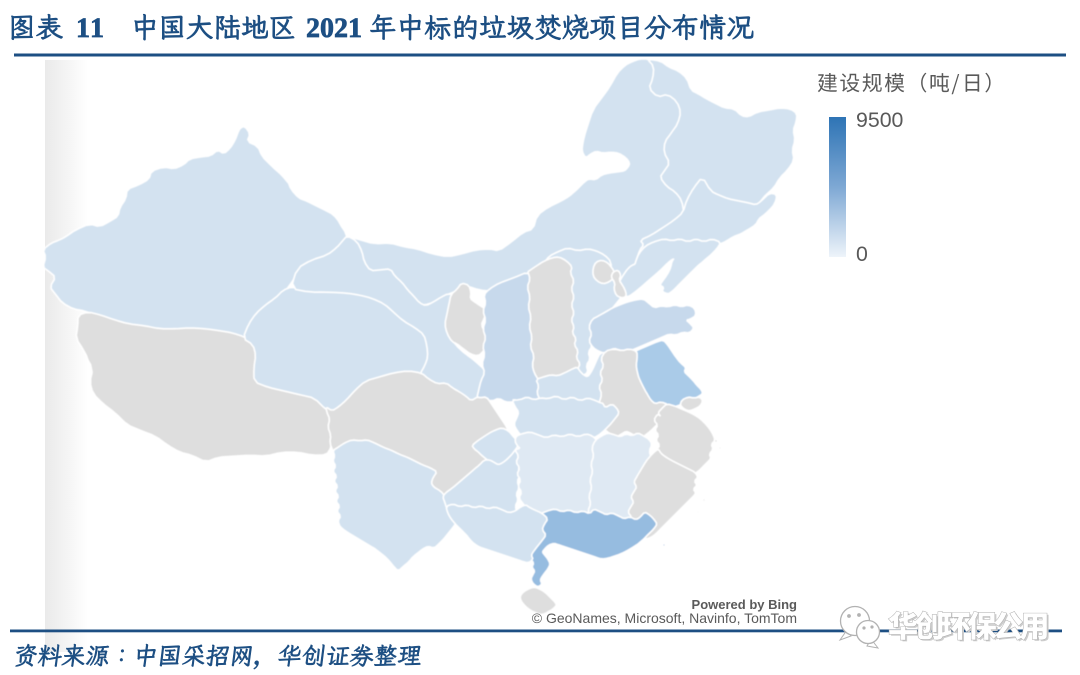  What do you see at coordinates (880, 120) in the screenshot?
I see `svg-text: 9500` at bounding box center [880, 120].